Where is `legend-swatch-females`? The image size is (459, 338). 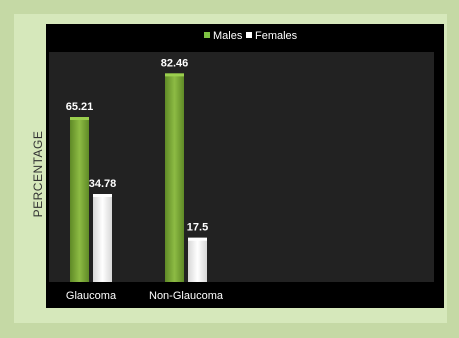 legend-swatch-females is located at coordinates (249, 35).